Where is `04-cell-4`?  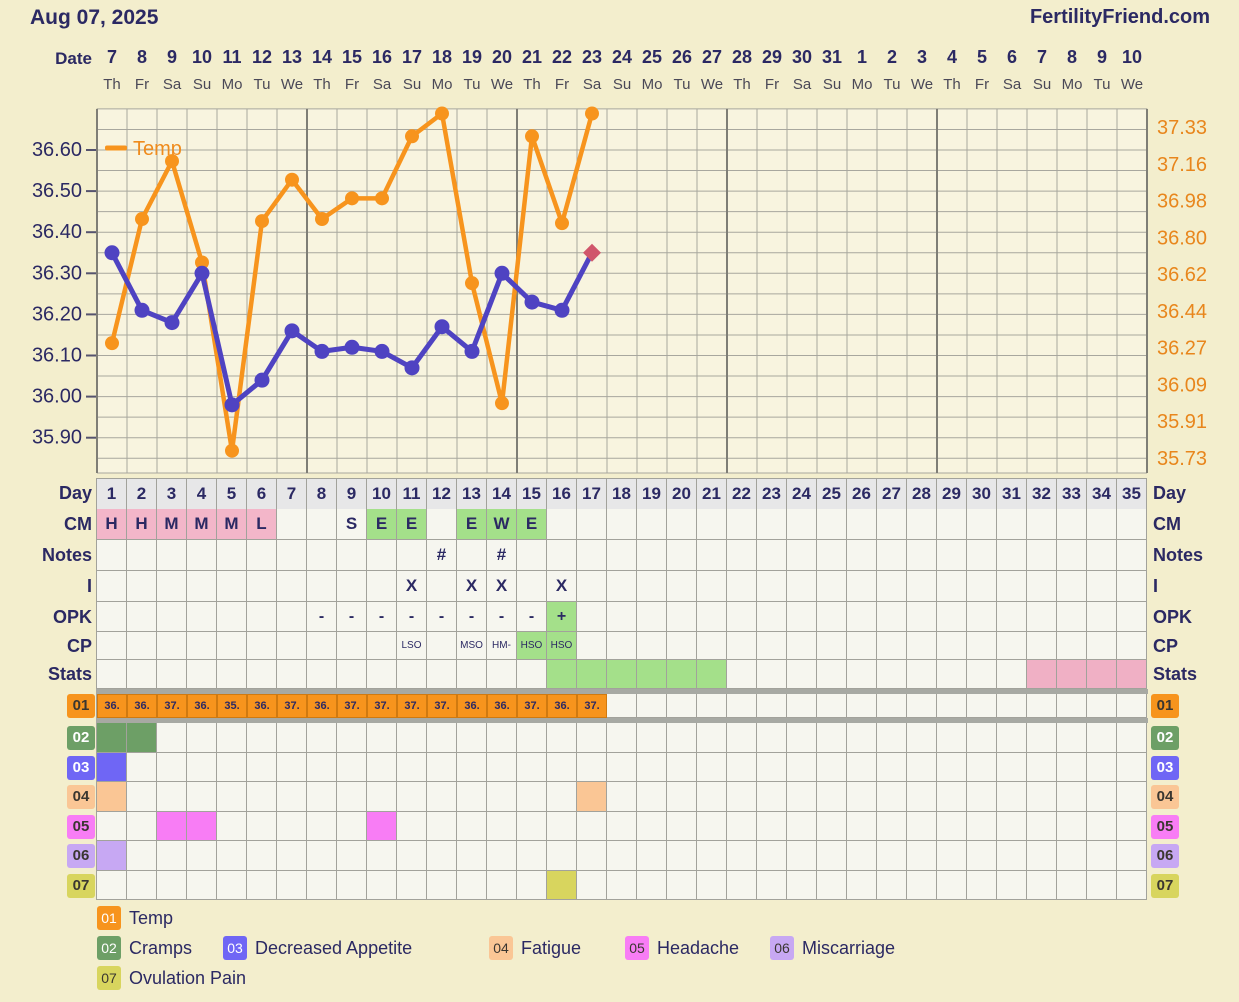
04-cell-4 is located at coordinates (202, 797).